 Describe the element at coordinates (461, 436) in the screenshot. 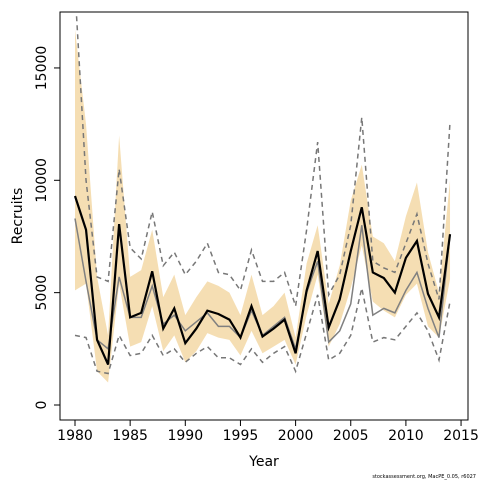

I see `x-tick-label: 2015` at that location.